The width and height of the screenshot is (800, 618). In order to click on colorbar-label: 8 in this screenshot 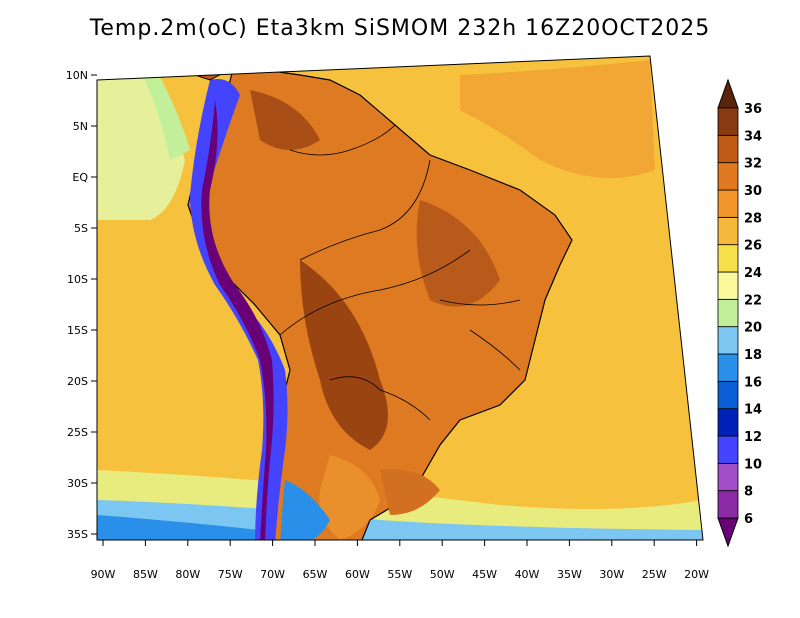, I will do `click(748, 492)`.